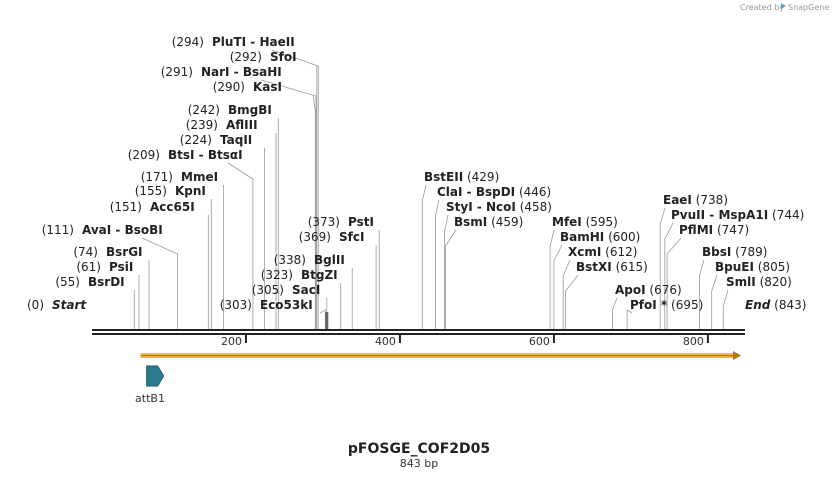 The height and width of the screenshot is (479, 838). What do you see at coordinates (602, 252) in the screenshot?
I see `site-label-xcmi: XcmI (612)` at bounding box center [602, 252].